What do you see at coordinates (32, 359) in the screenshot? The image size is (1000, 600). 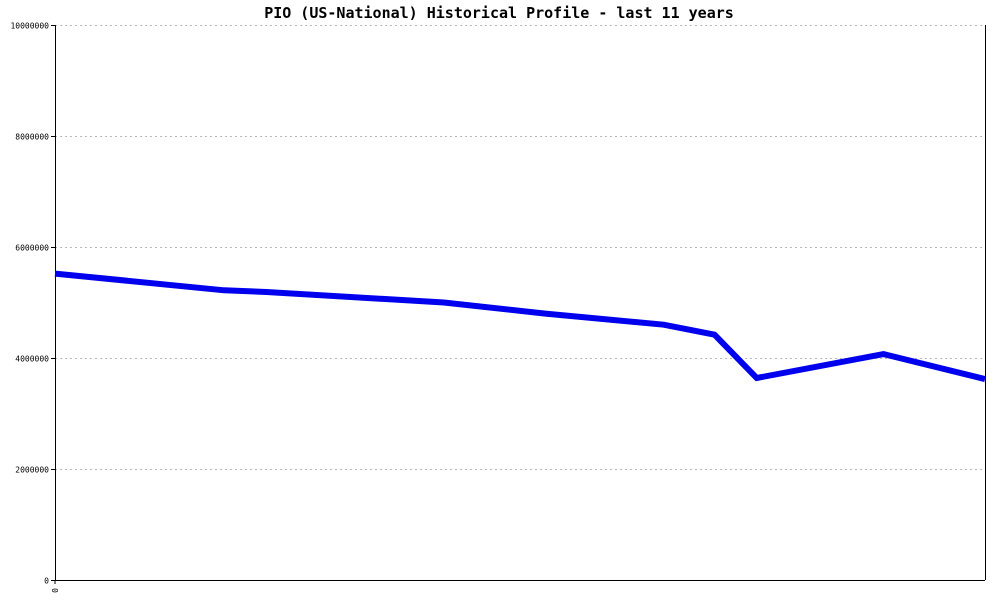 I see `y-tick-label: 4000000` at bounding box center [32, 359].